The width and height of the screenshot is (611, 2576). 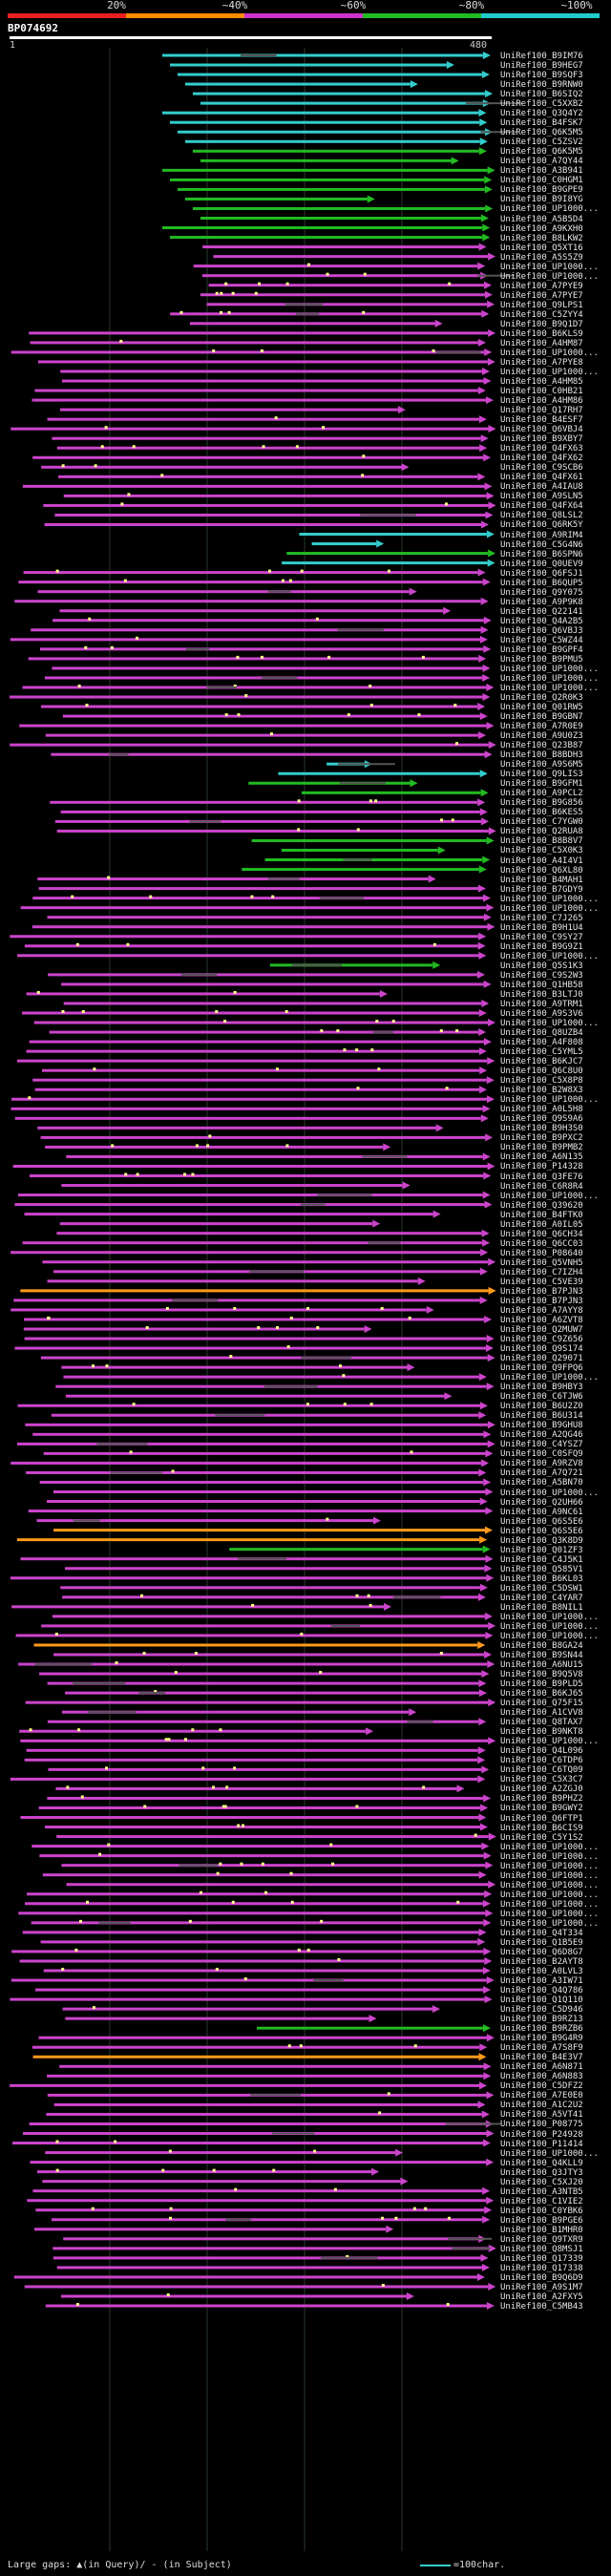 What do you see at coordinates (541, 1388) in the screenshot?
I see `hit-label: UniRef100_B9HBY3` at bounding box center [541, 1388].